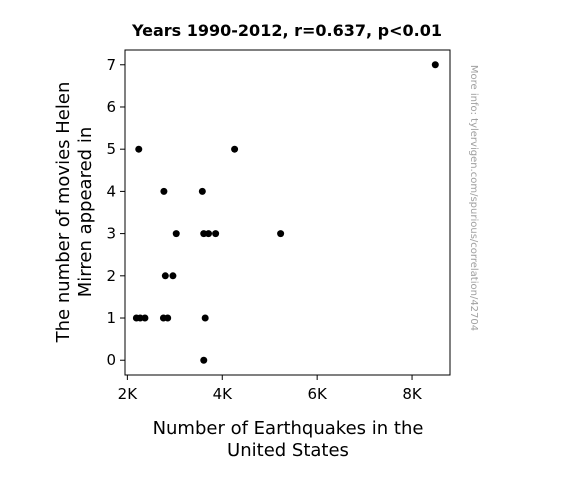 The image size is (575, 504). I want to click on x-axis-label-line-2: United States, so click(288, 450).